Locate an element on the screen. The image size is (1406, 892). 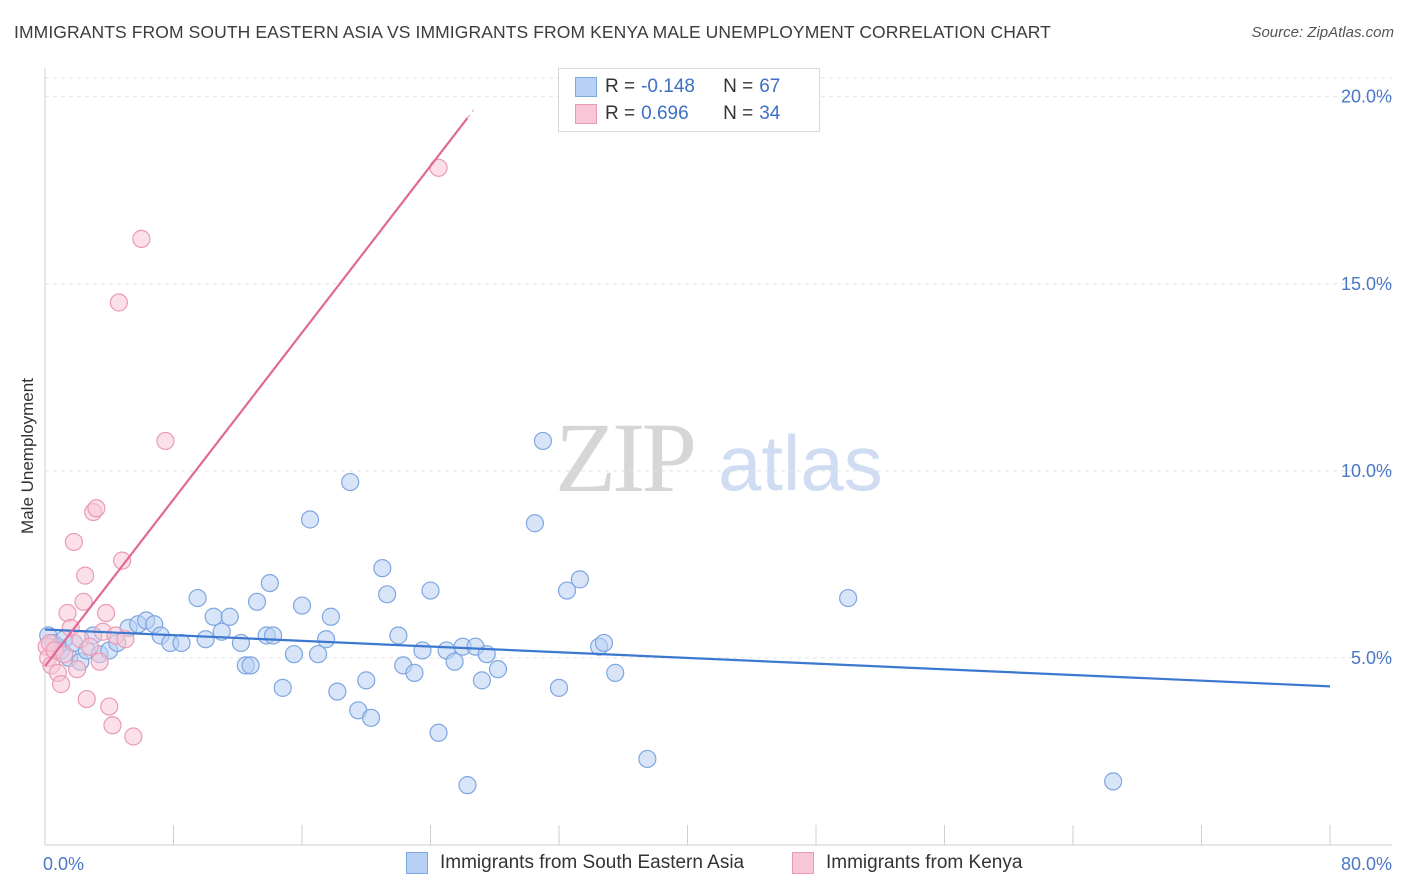
legend-item-kenya: Immigrants from Kenya is located at coordinates (907, 863).